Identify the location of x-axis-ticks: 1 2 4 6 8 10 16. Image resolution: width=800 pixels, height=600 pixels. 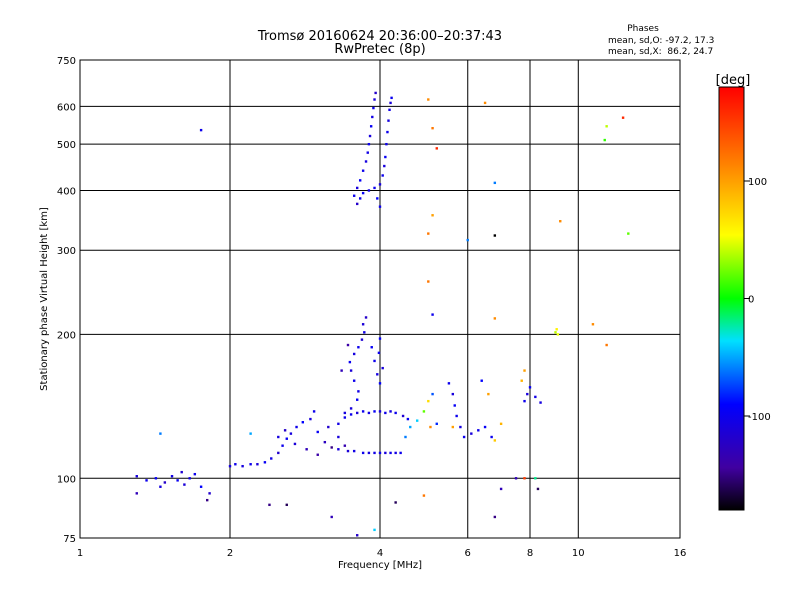
(382, 553).